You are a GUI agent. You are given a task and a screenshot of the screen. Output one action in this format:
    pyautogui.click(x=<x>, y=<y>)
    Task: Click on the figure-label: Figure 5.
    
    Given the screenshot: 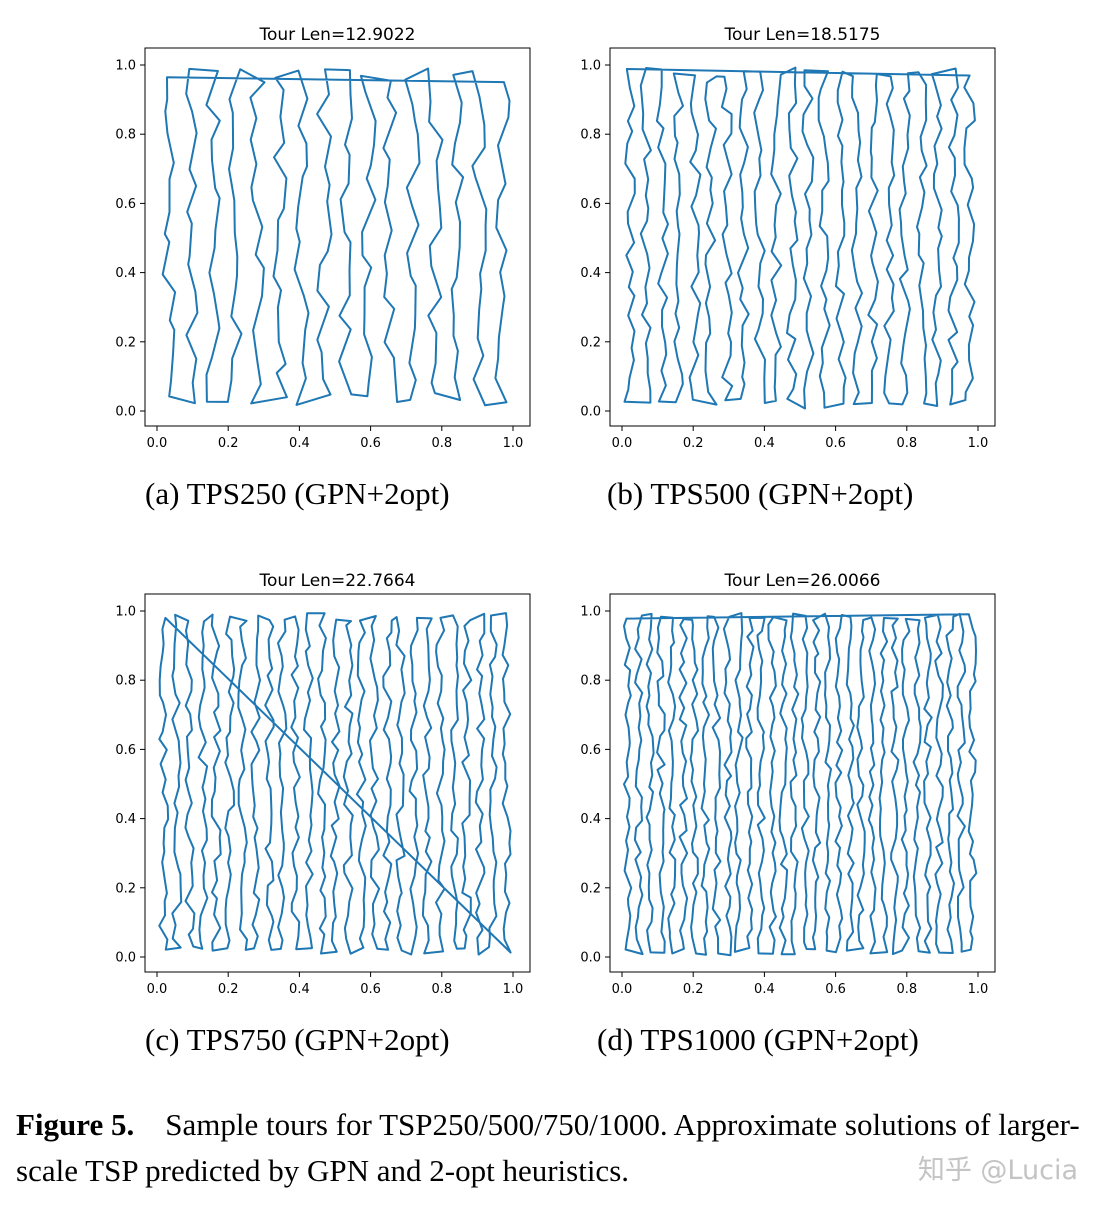 What is the action you would take?
    pyautogui.click(x=75, y=1124)
    